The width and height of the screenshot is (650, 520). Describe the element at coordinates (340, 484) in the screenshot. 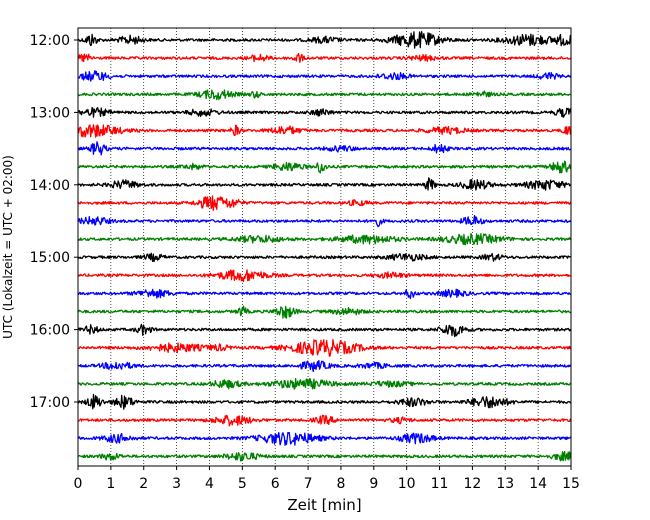

I see `x-tick-label: 8` at that location.